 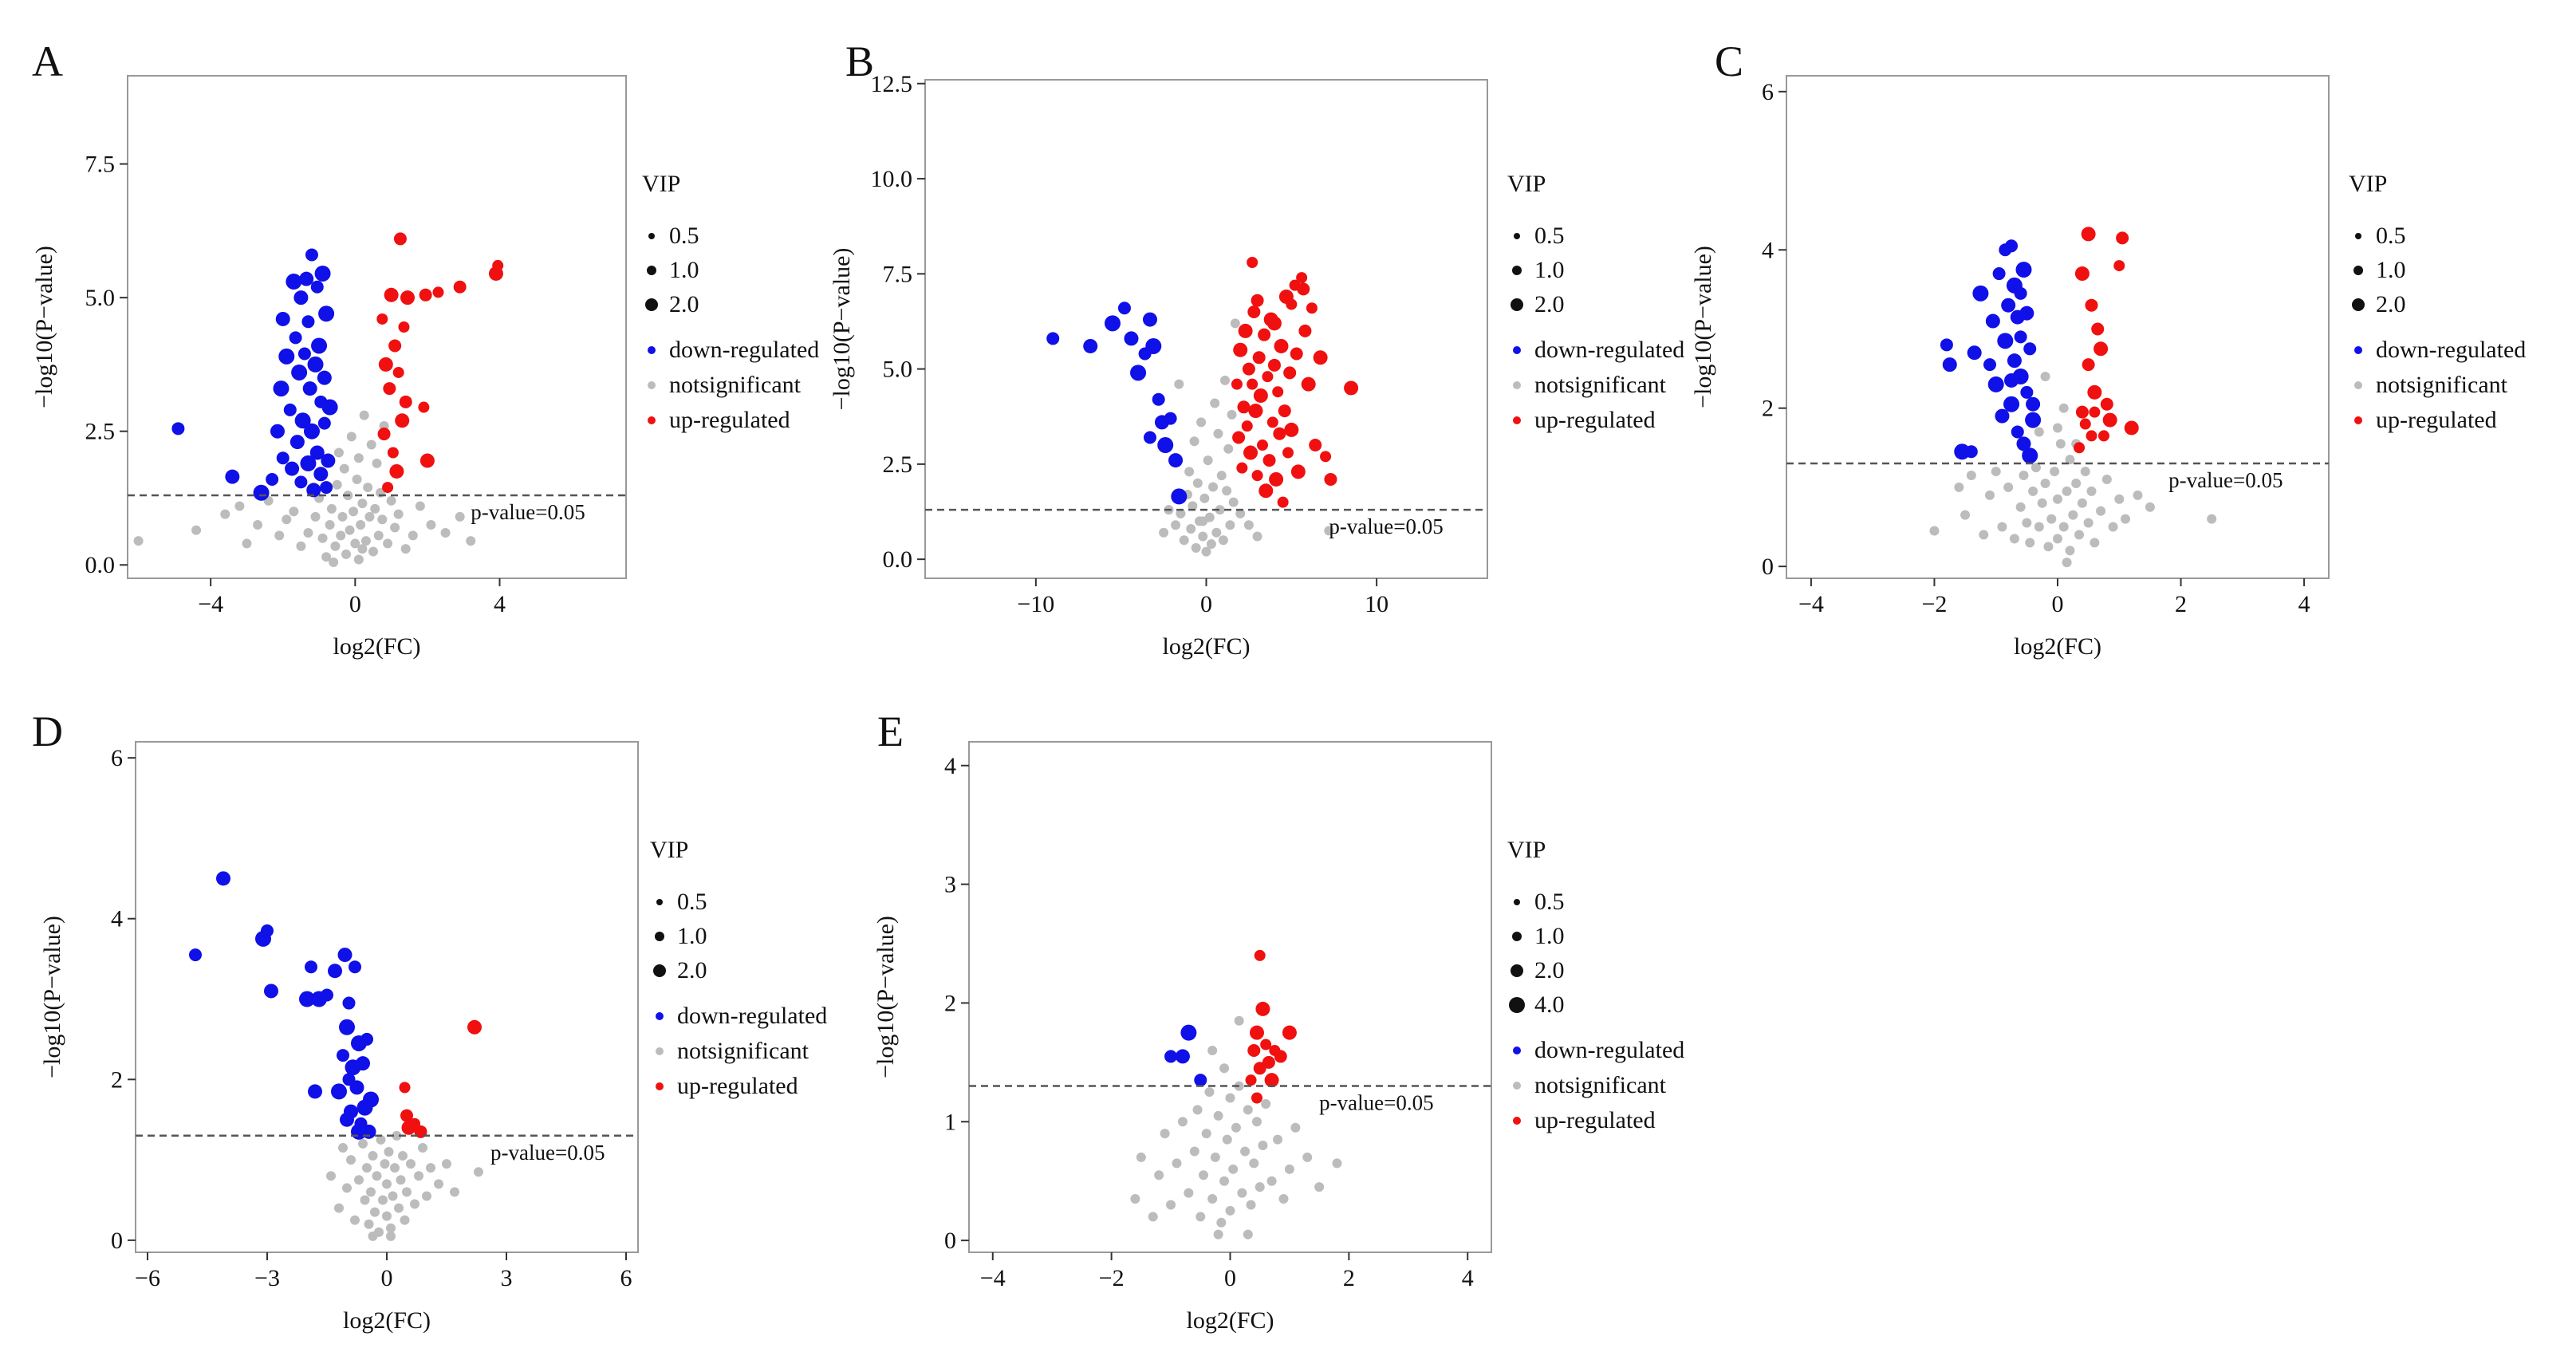 What do you see at coordinates (950, 885) in the screenshot?
I see `y-tick-label: 3` at bounding box center [950, 885].